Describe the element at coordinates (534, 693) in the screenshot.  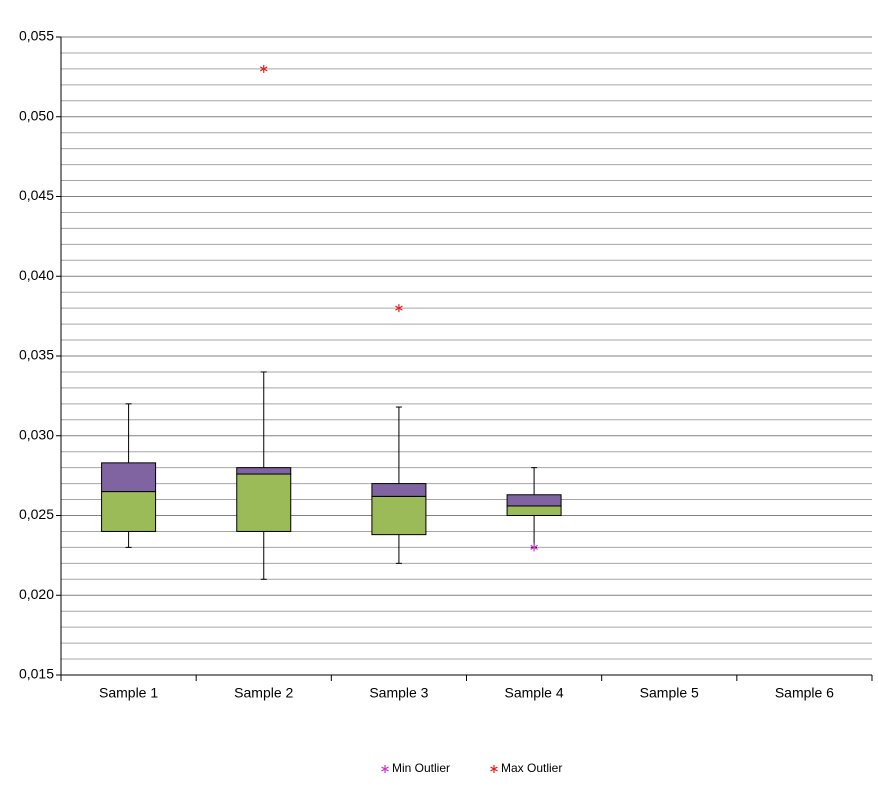
I see `x-tick-label: Sample 4` at that location.